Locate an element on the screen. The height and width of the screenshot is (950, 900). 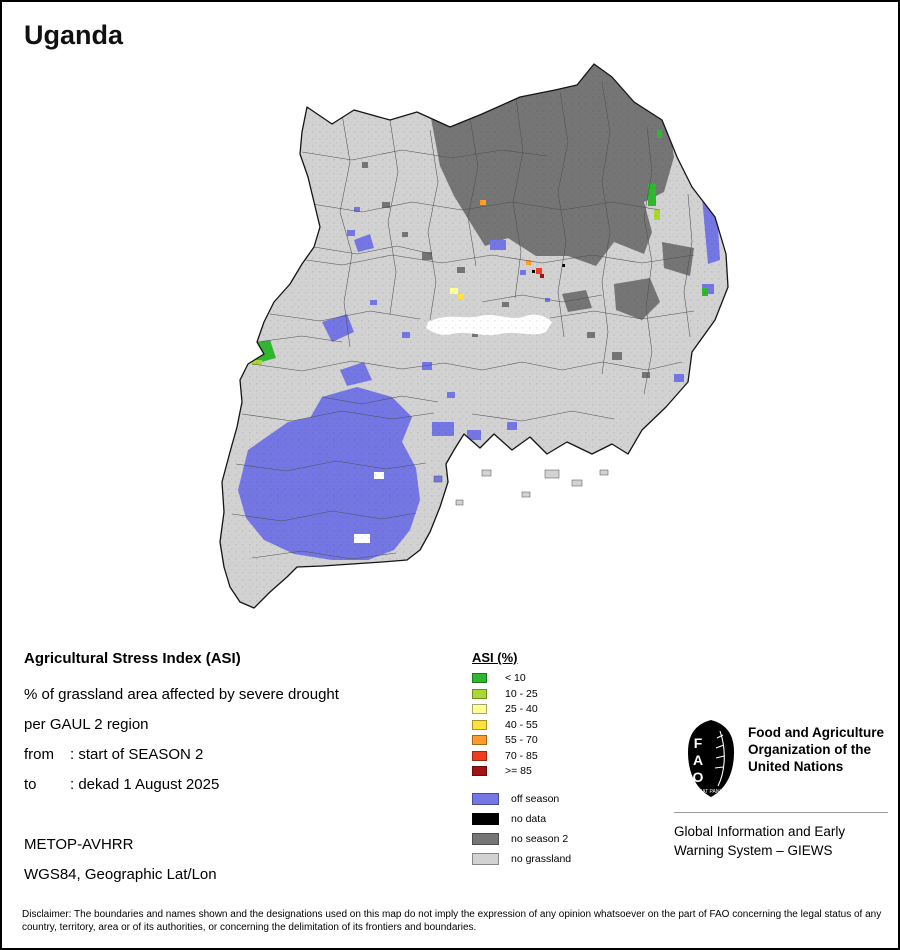
brand-divider is located at coordinates (781, 812).